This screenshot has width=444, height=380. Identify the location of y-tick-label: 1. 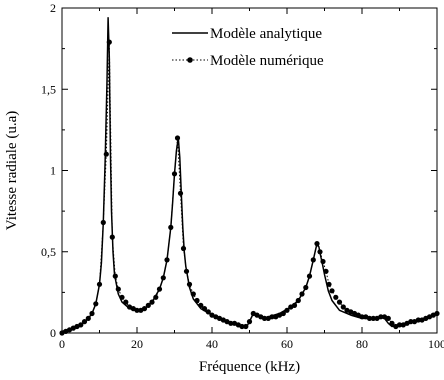
(53, 171).